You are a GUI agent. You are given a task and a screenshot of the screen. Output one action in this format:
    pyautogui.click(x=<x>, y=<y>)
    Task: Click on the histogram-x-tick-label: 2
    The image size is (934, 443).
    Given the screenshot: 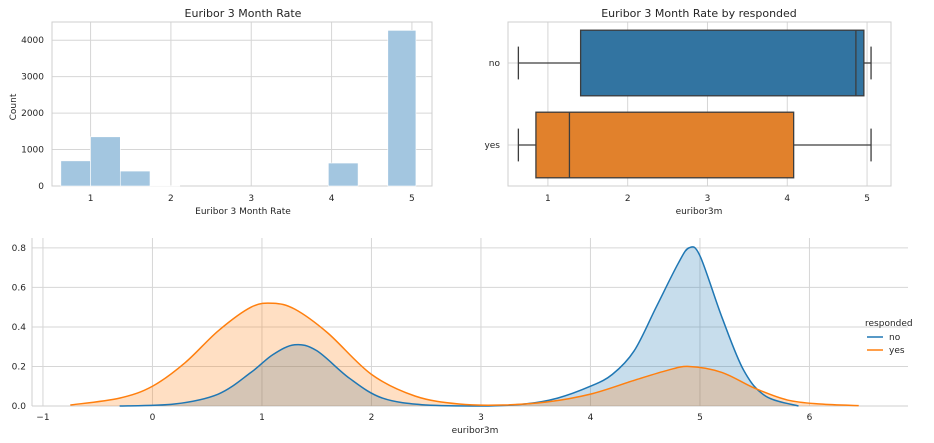 What is the action you would take?
    pyautogui.click(x=171, y=199)
    